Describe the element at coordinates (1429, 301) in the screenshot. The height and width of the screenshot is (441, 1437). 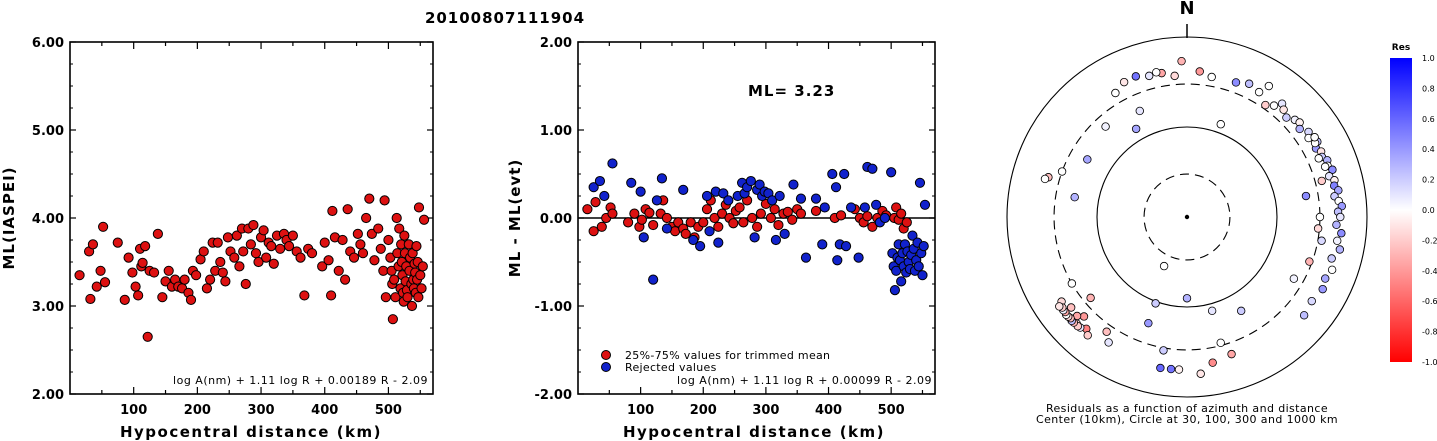
I see `colorbar-tick-label: -0.6` at that location.